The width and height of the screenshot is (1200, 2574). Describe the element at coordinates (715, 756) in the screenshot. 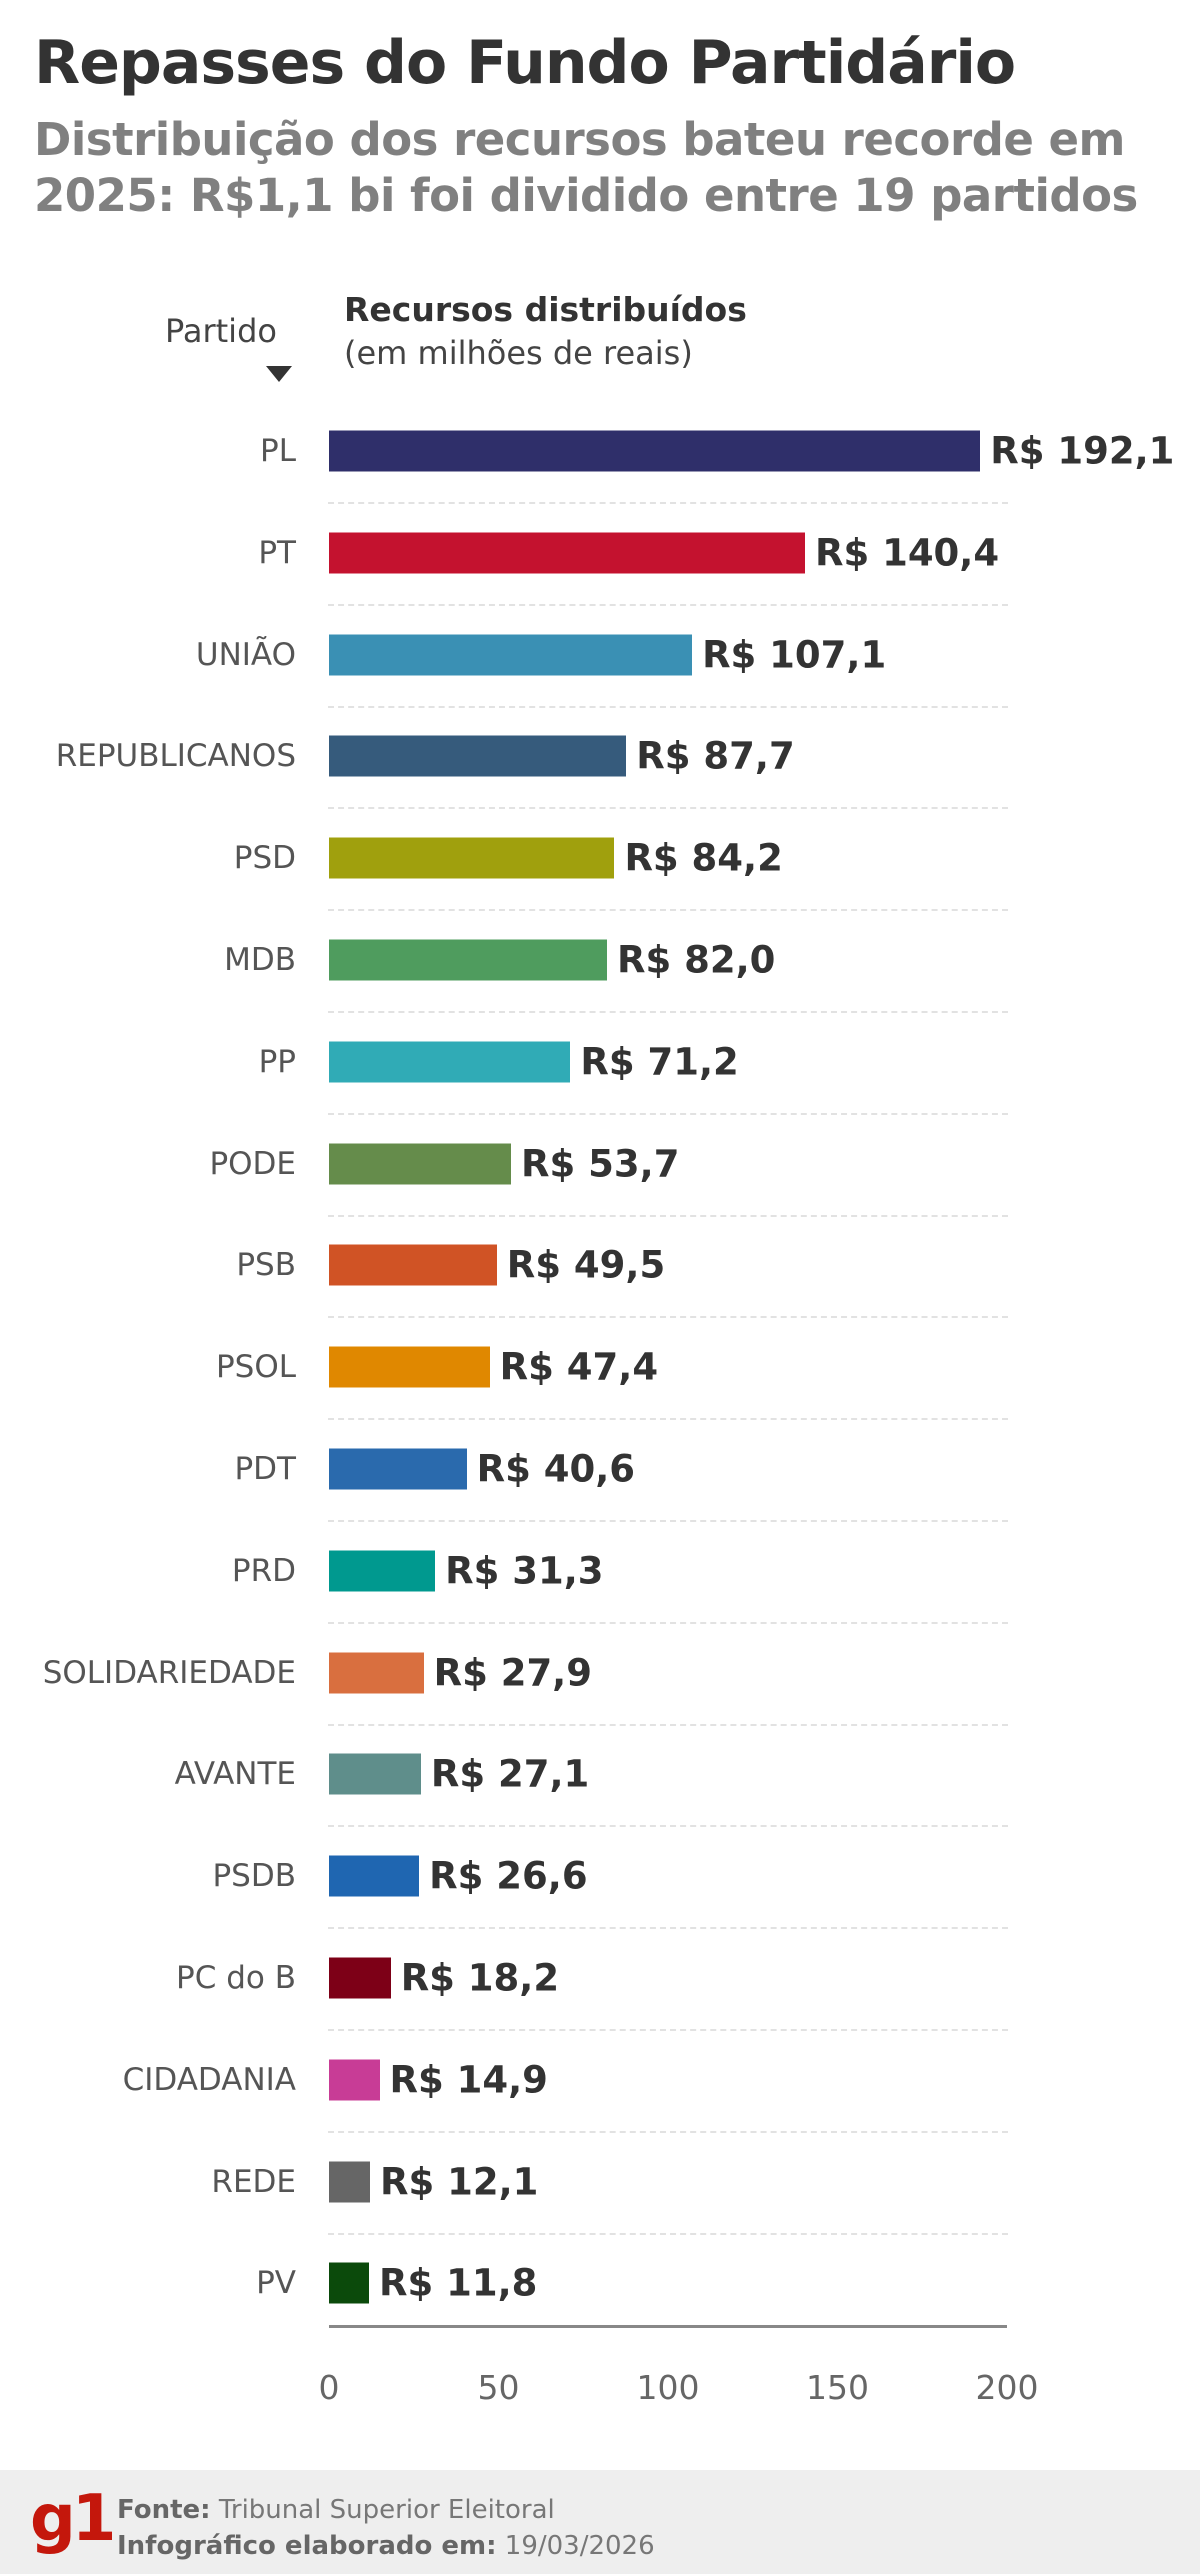

I see `value-label: R$ 87,7` at that location.